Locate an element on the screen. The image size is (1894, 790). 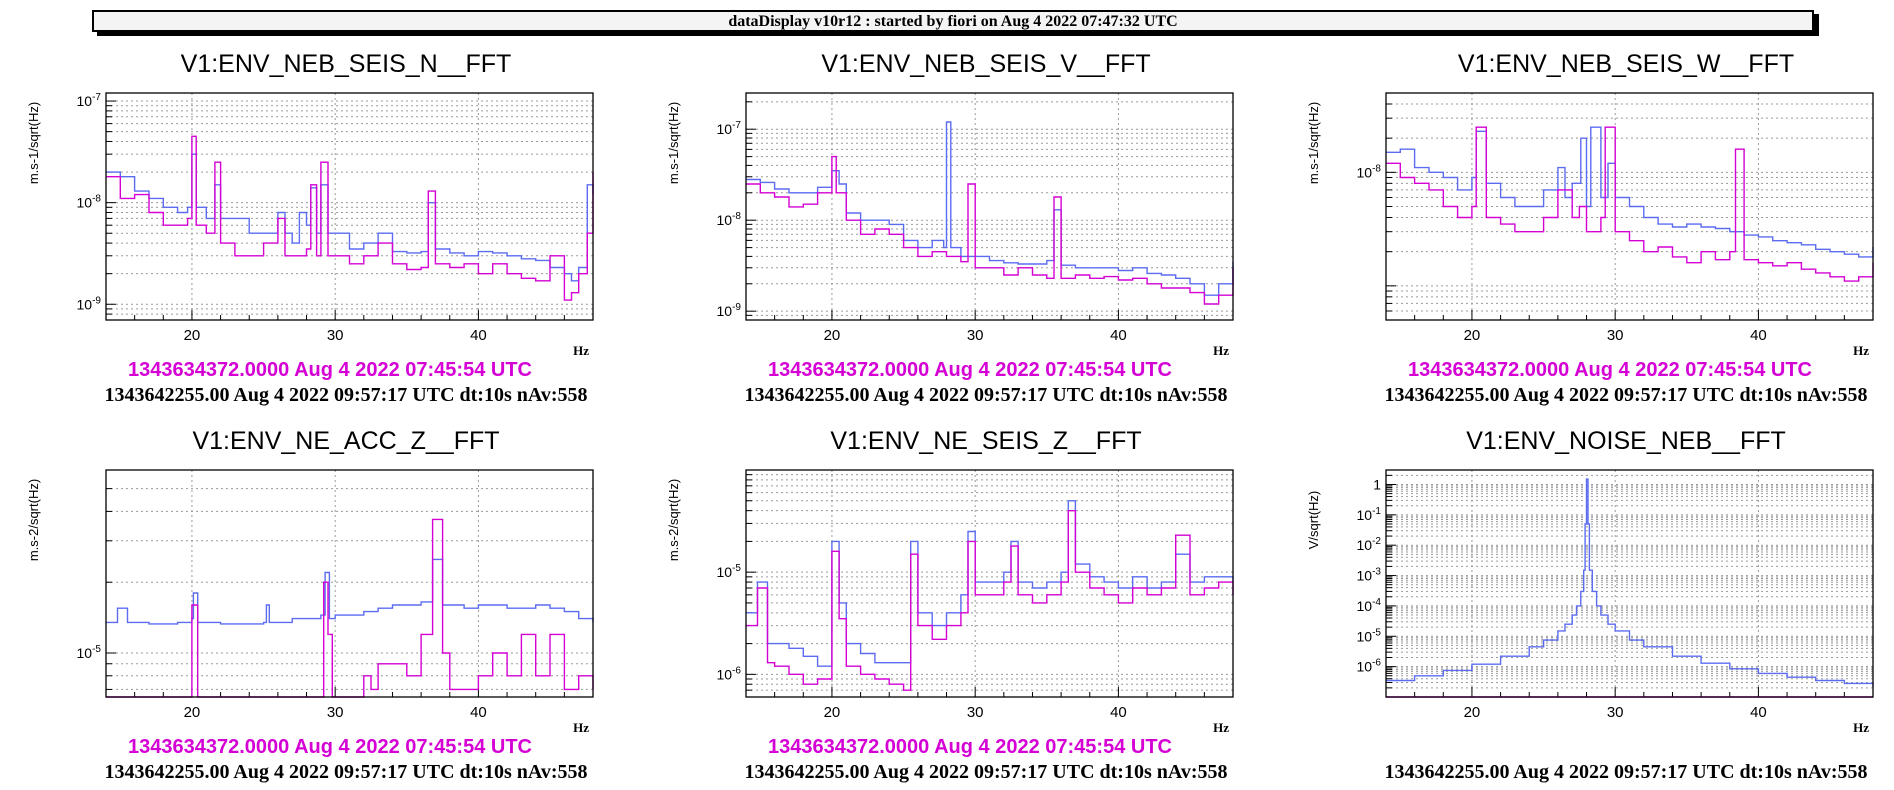
y-tick-label: 10⁻³ is located at coordinates (1369, 575).